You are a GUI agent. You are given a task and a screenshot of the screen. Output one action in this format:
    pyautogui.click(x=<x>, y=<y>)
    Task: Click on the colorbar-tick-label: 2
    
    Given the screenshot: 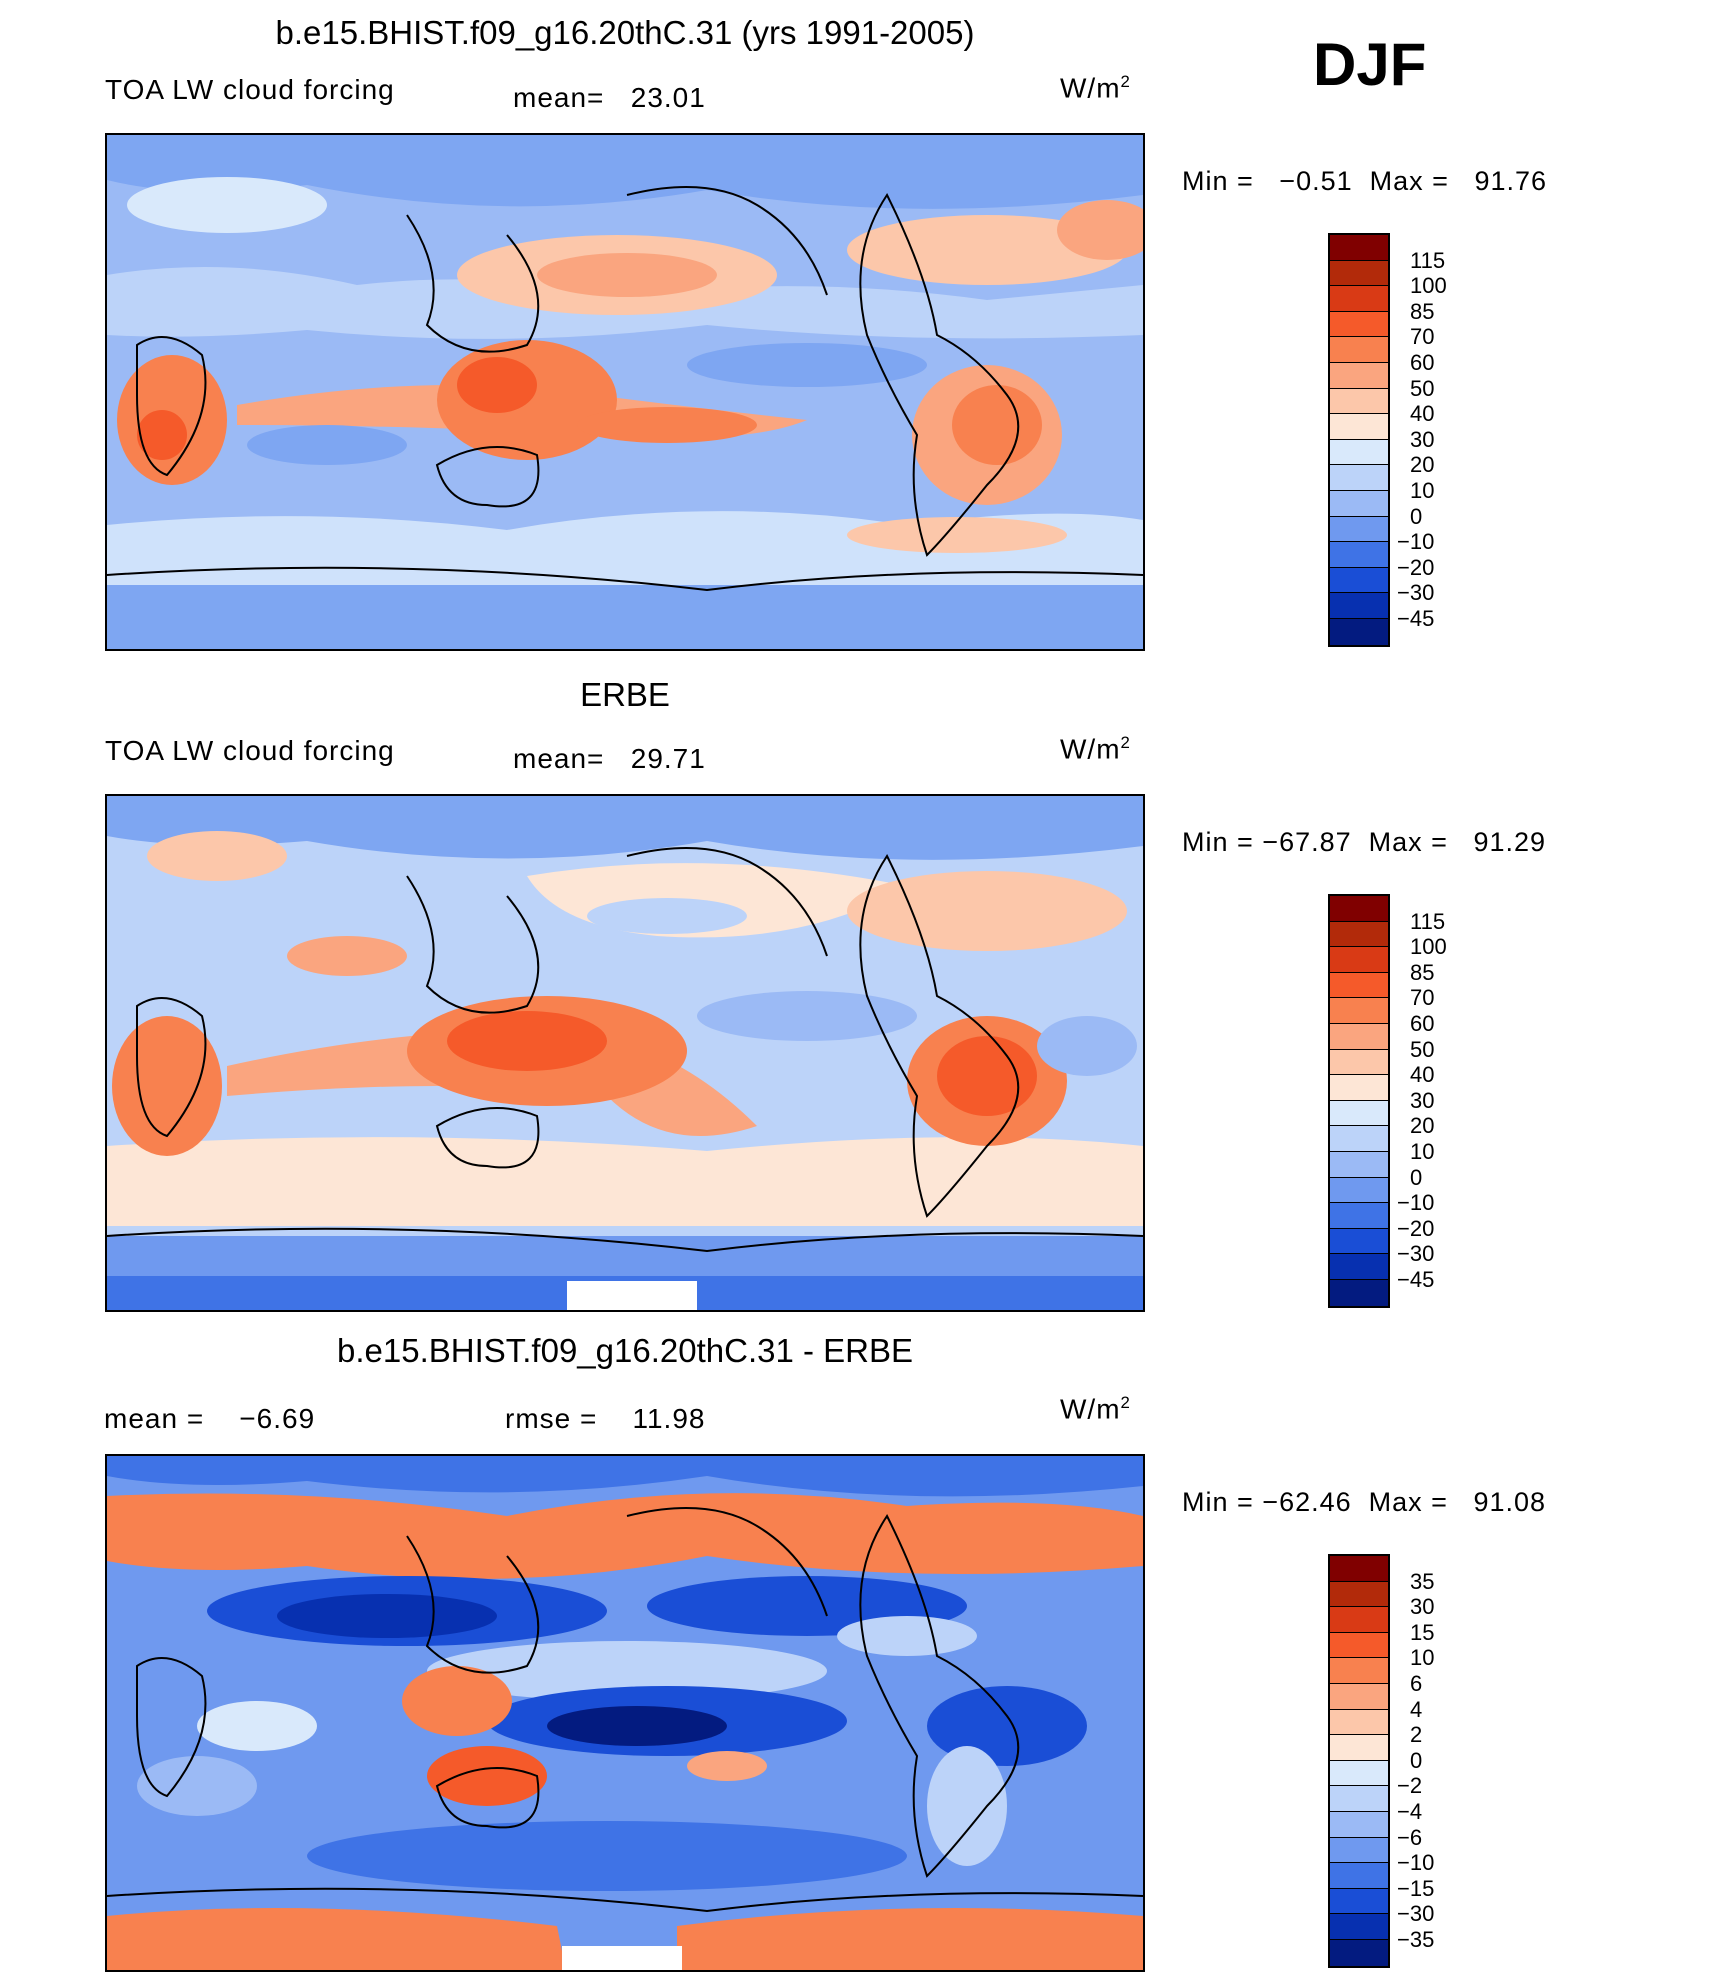 What is the action you would take?
    pyautogui.click(x=1416, y=1735)
    